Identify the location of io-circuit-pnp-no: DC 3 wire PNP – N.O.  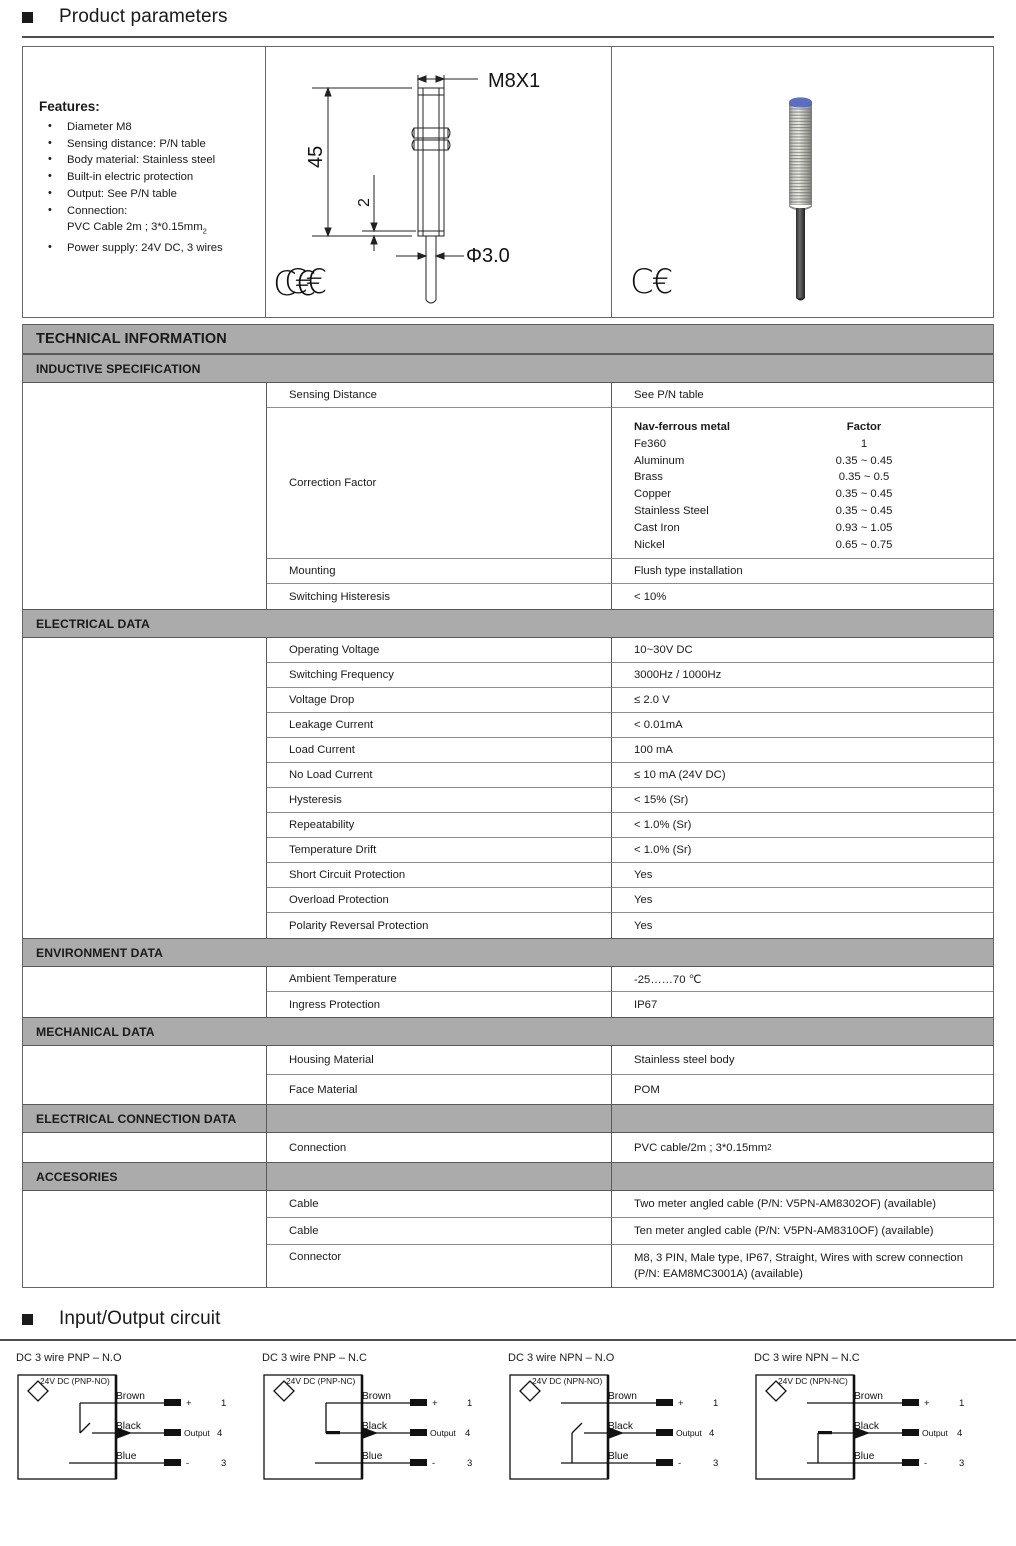
(137, 1420).